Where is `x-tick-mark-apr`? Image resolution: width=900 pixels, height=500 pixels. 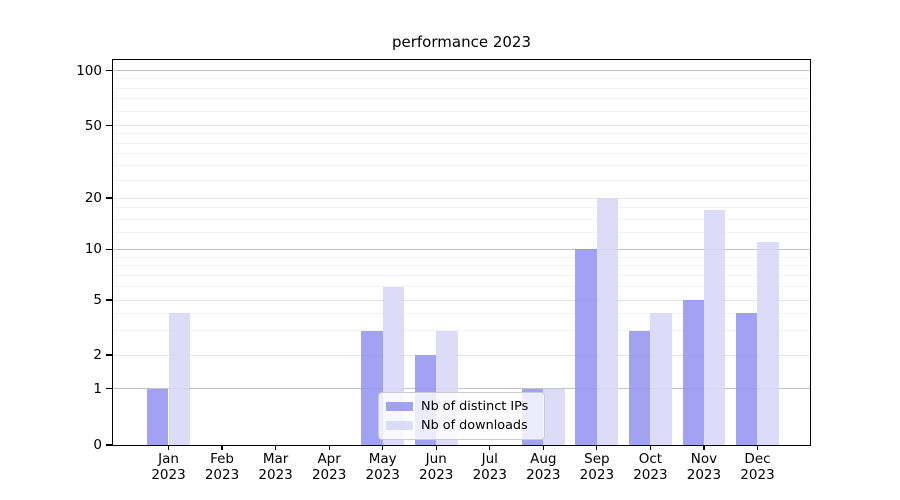
x-tick-mark-apr is located at coordinates (329, 447).